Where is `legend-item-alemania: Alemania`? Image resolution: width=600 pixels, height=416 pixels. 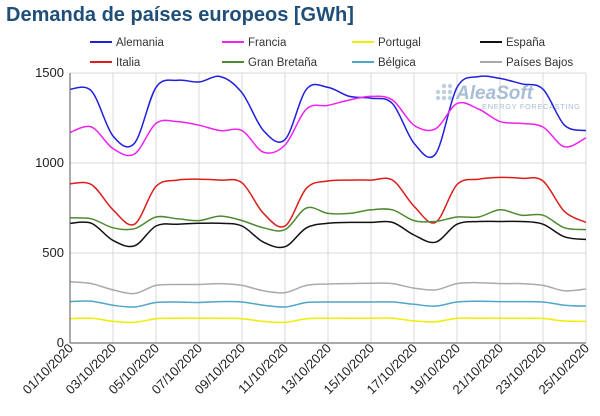
legend-item-alemania: Alemania is located at coordinates (127, 43).